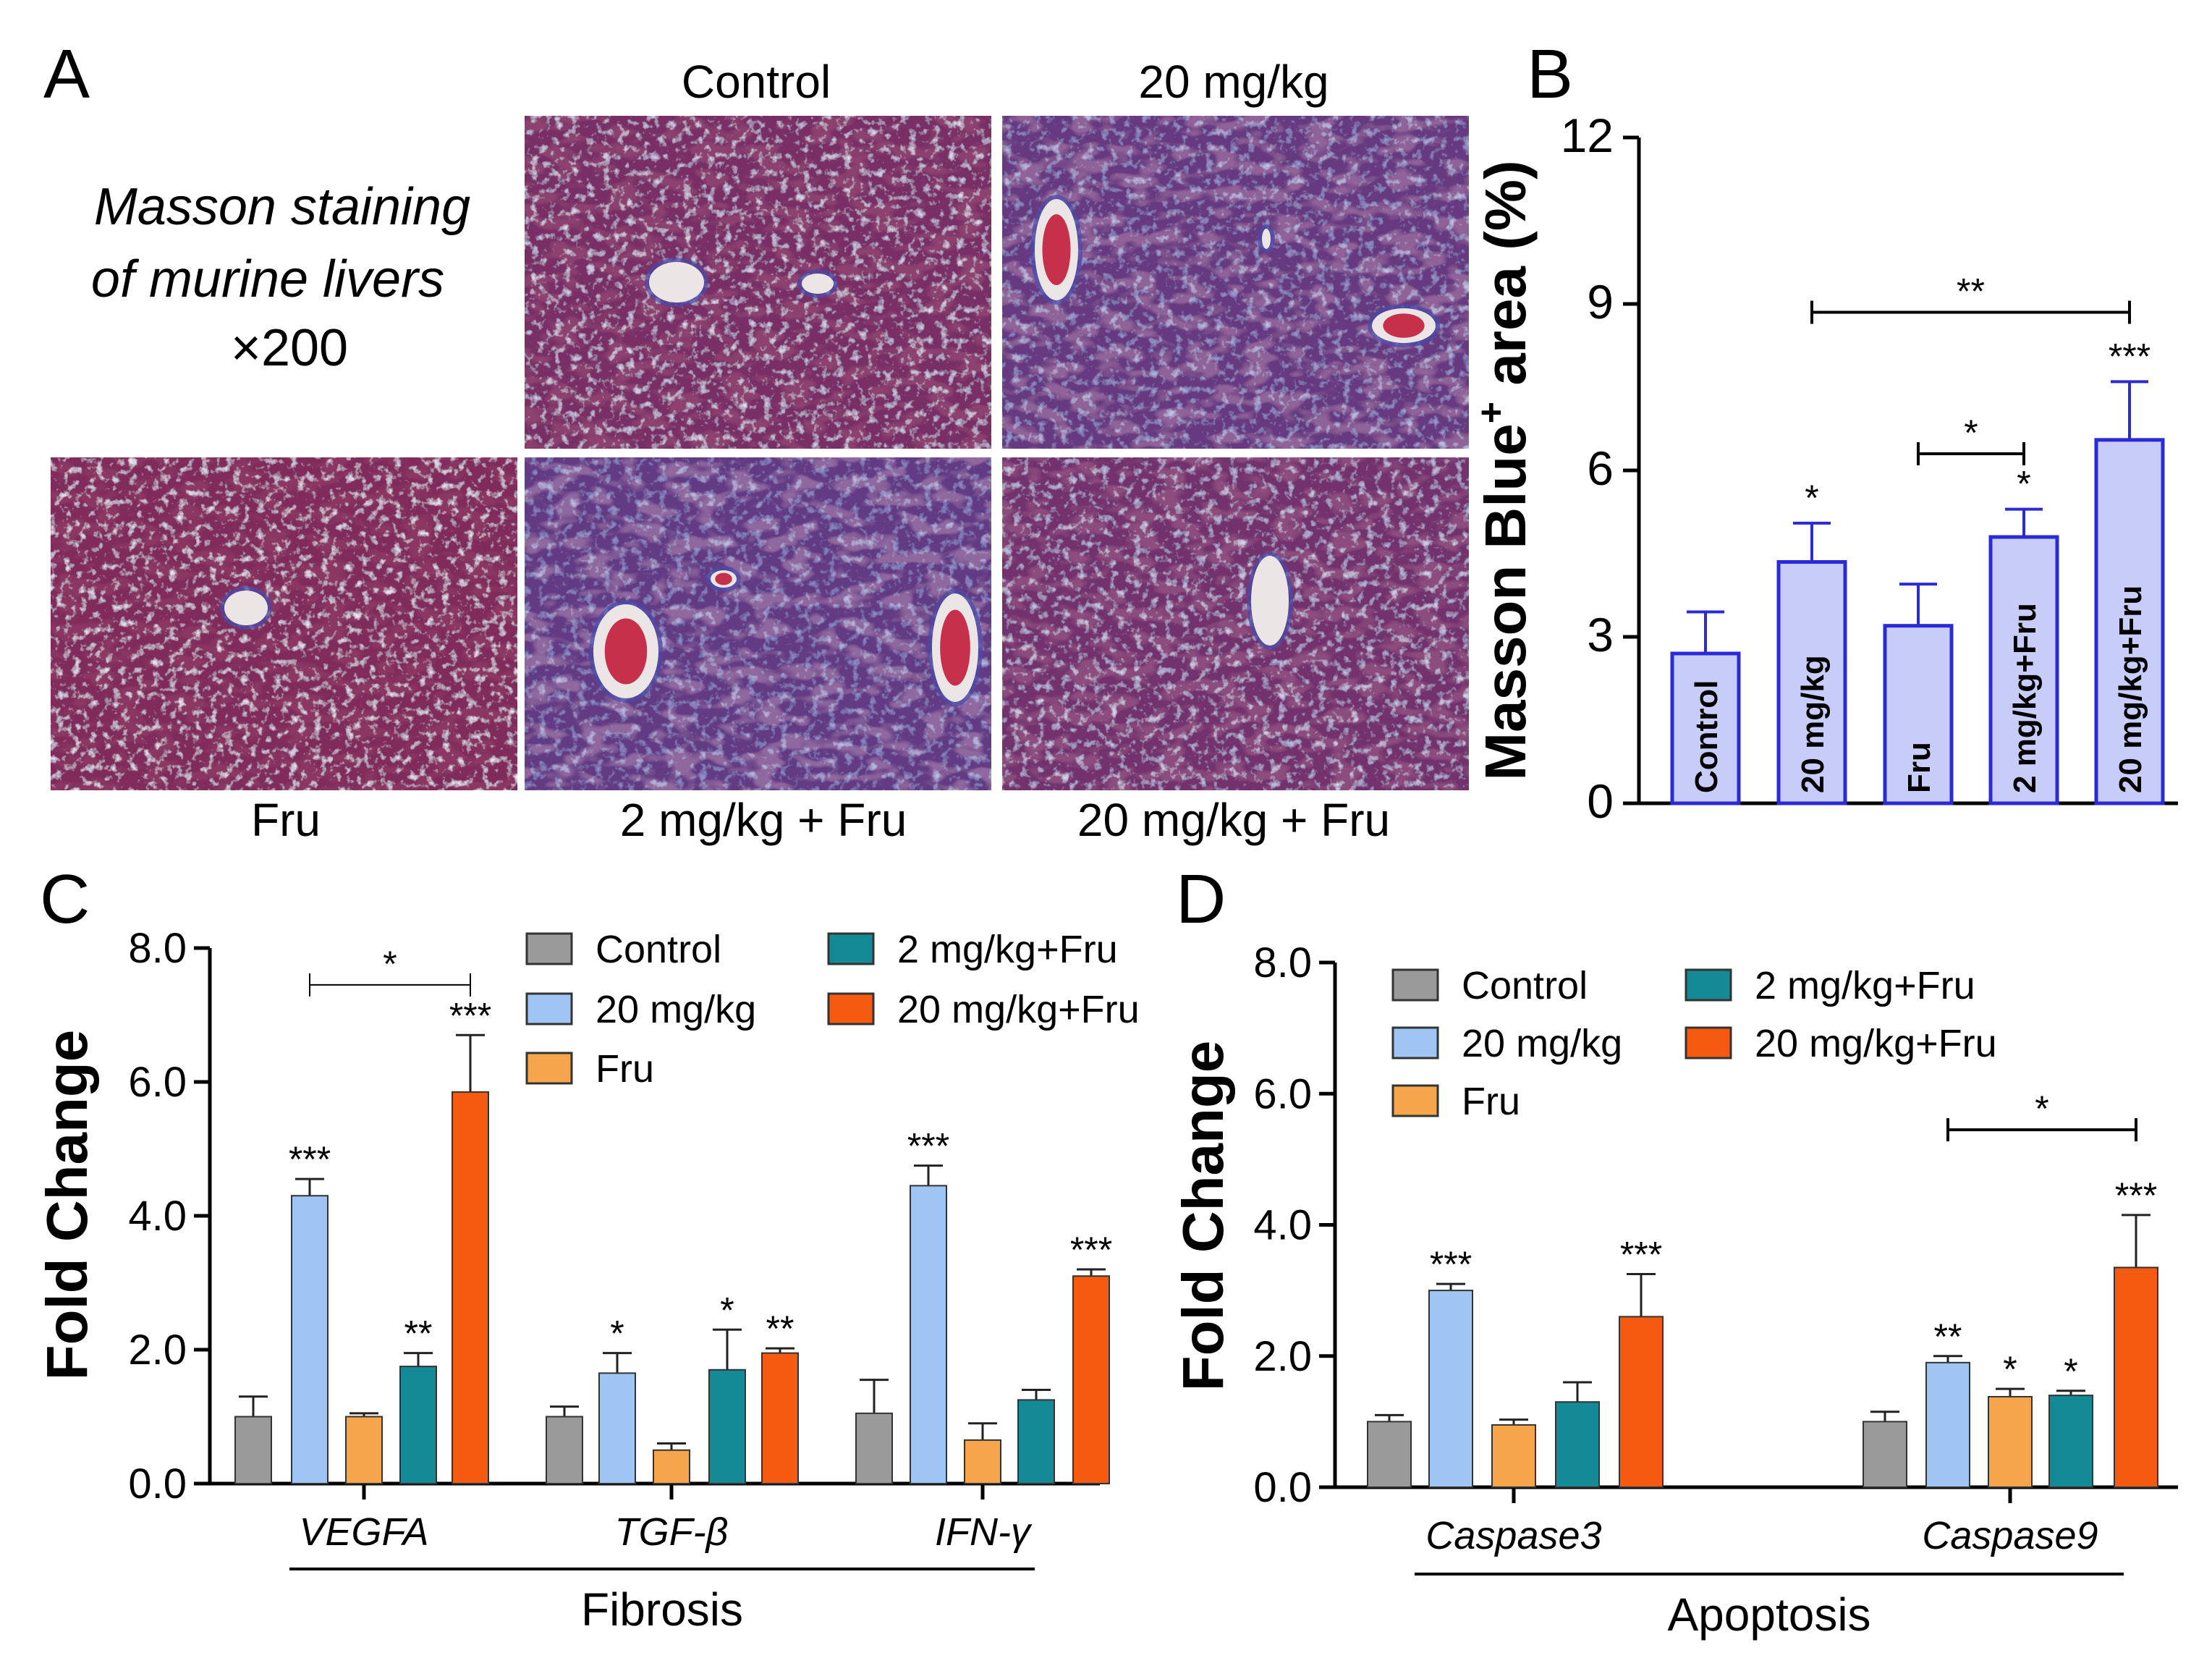  What do you see at coordinates (1233, 820) in the screenshot?
I see `micrograph-label-20mgkg-fru: 20 mg/kg + Fru` at bounding box center [1233, 820].